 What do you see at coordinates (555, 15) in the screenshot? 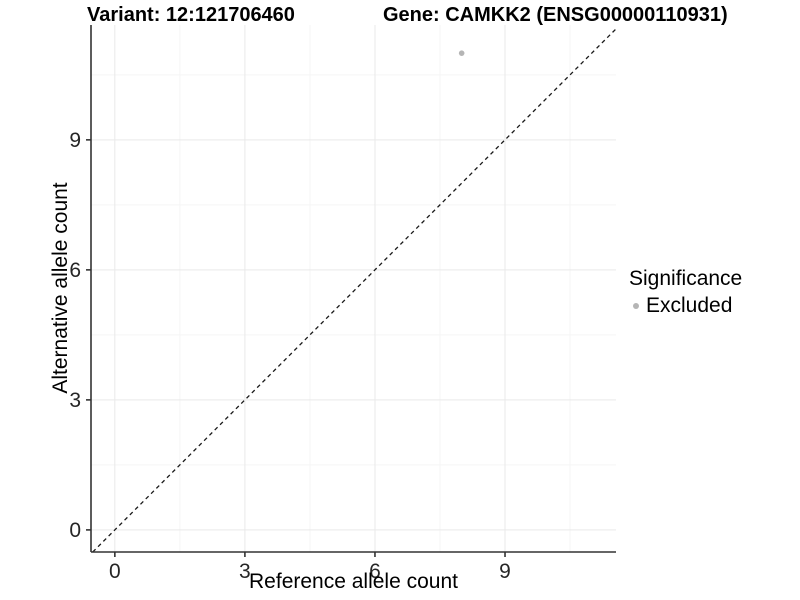
I see `gene-title: Gene: CAMKK2 (ENSG00000110931)` at bounding box center [555, 15].